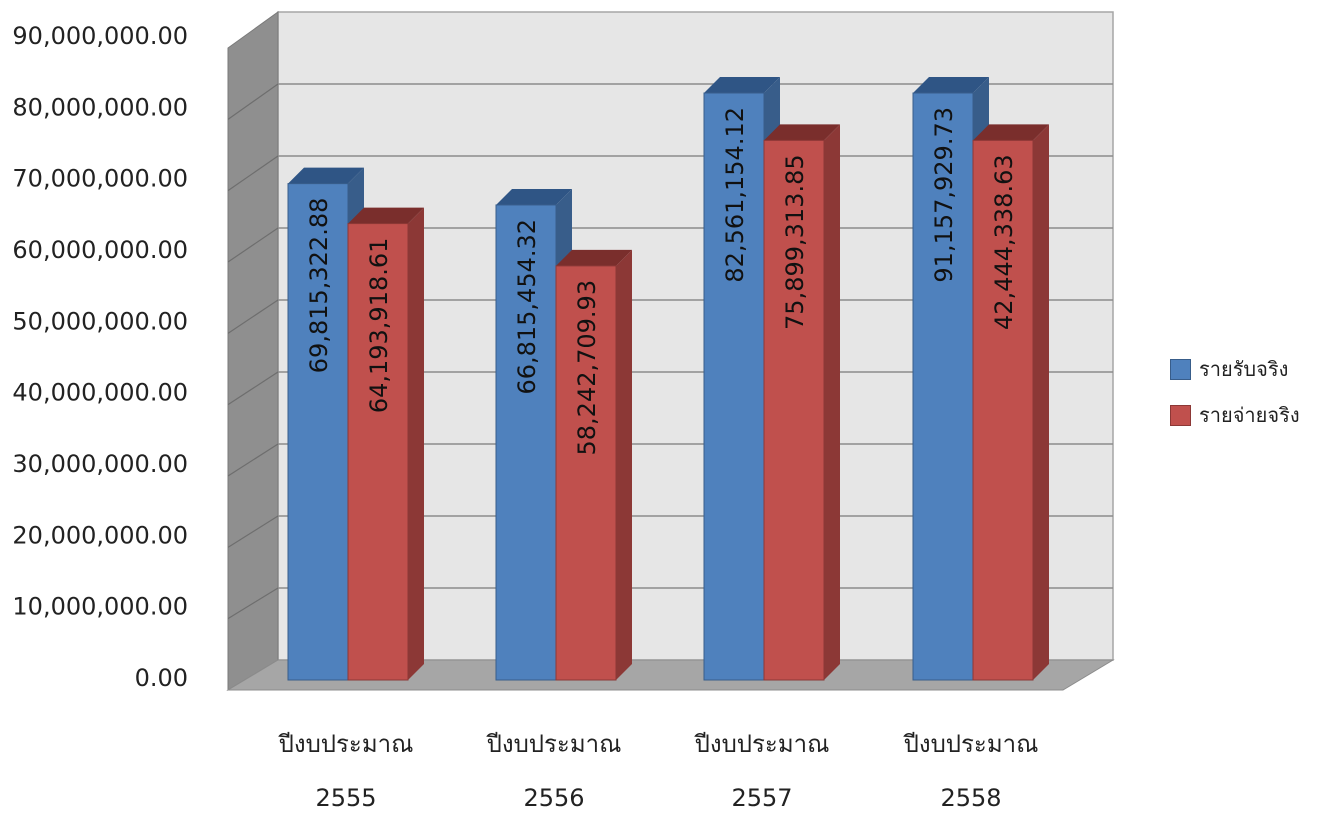 The height and width of the screenshot is (816, 1333). I want to click on legend-item-expense: รายจ่ายจริง, so click(1235, 415).